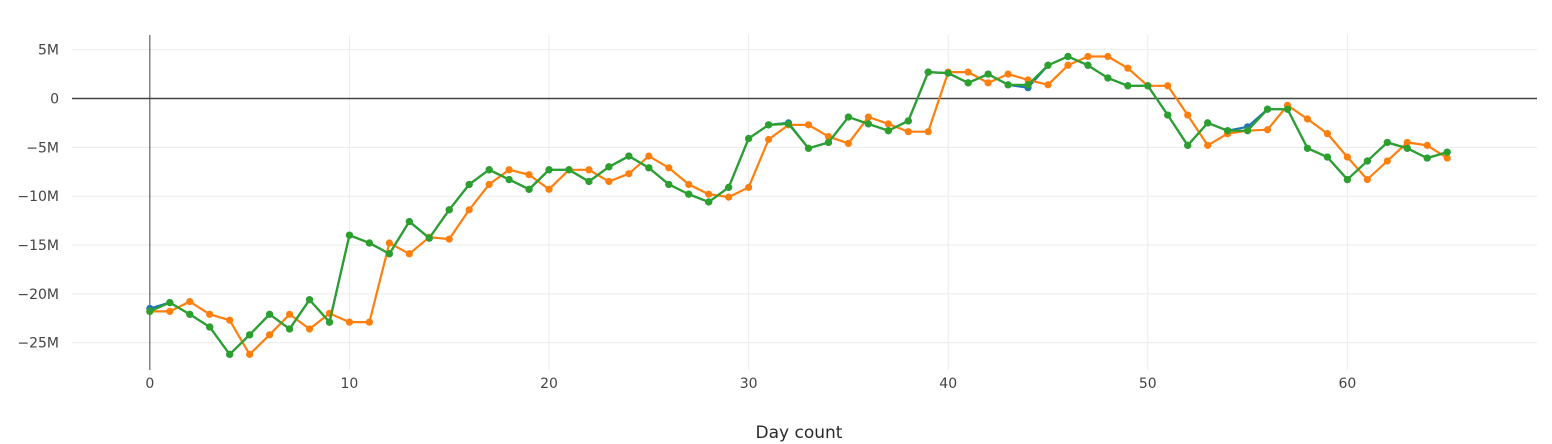 Image resolution: width=1552 pixels, height=444 pixels. What do you see at coordinates (799, 433) in the screenshot?
I see `x-axis-title: Day count` at bounding box center [799, 433].